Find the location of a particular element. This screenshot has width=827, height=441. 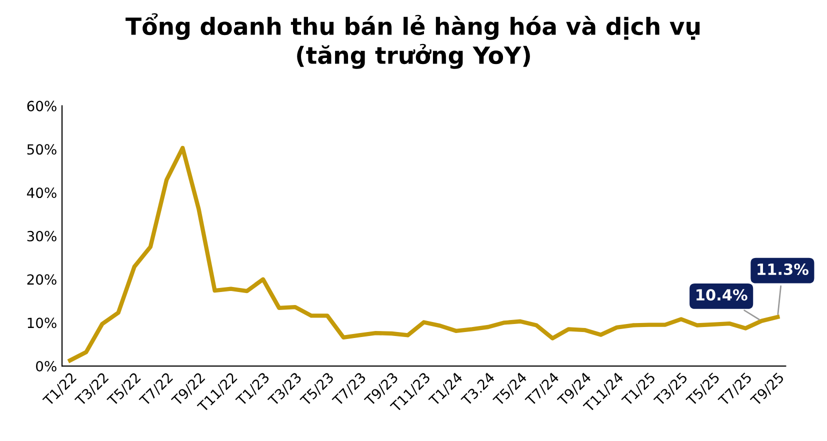

y-tick-label: 60% is located at coordinates (41, 106).